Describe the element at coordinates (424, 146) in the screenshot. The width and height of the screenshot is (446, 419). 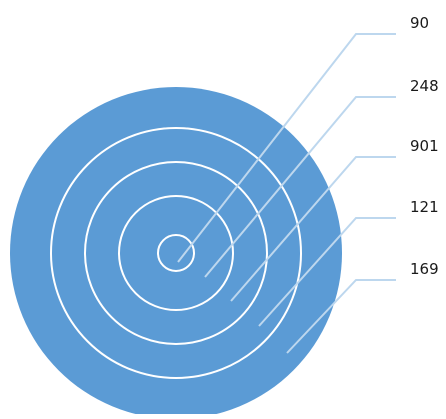
I see `callout-label-3: 901` at that location.